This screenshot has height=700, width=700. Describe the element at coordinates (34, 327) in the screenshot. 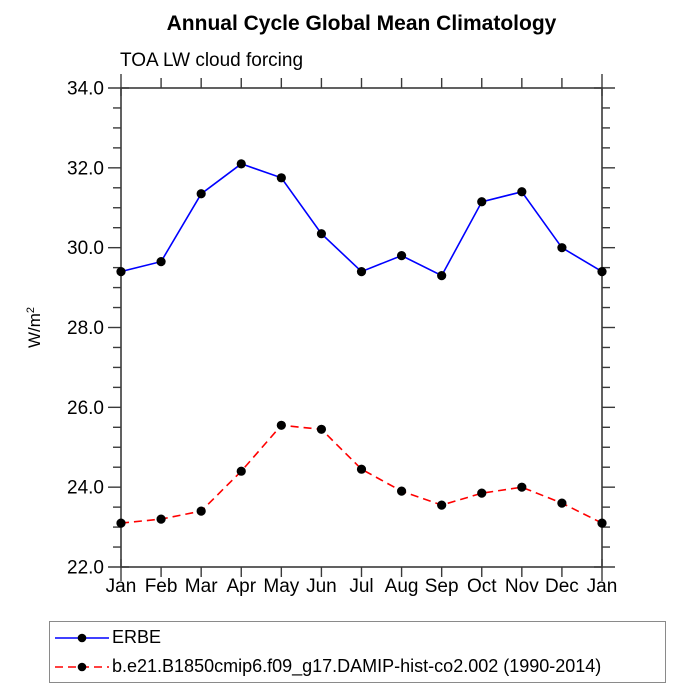

I see `y-axis-title: W/m2` at that location.